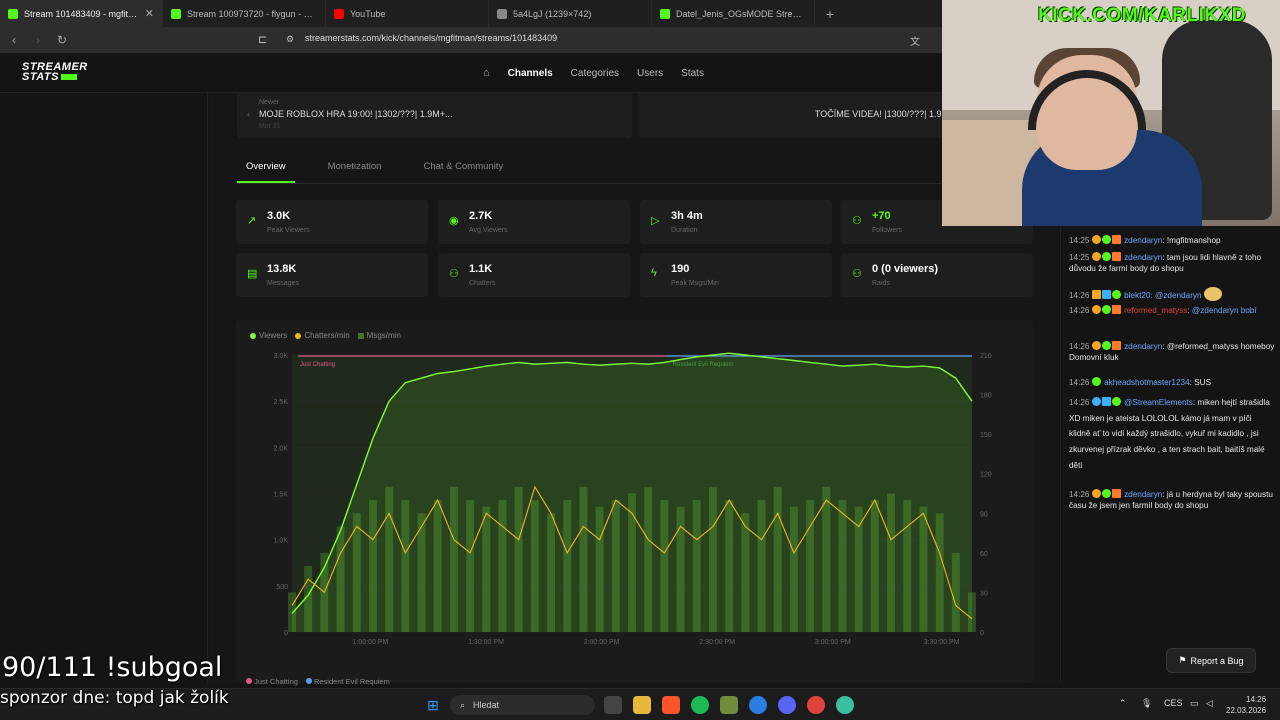  Describe the element at coordinates (55, 67) in the screenshot. I see `logo-line1: STREAMER` at that location.